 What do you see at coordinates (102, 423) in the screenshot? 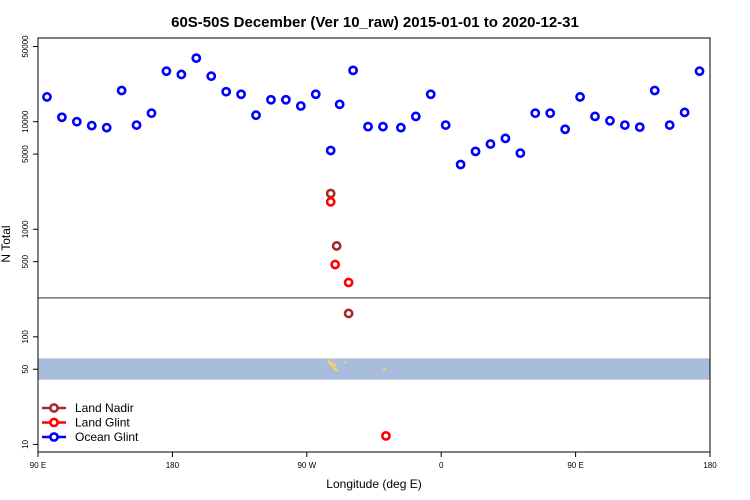
I see `legend-label: Land Glint` at bounding box center [102, 423].